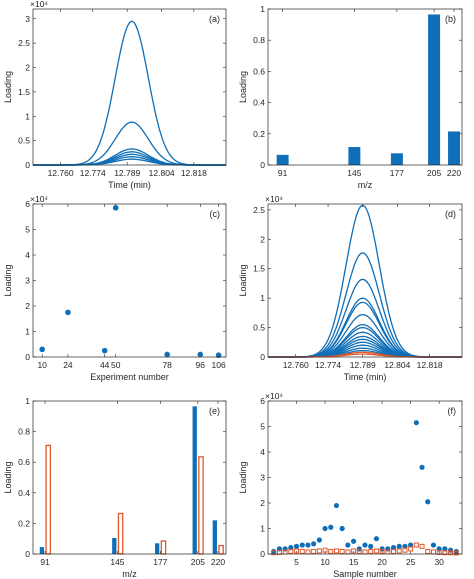 This screenshot has height=579, width=474. What do you see at coordinates (283, 173) in the screenshot?
I see `x-tick-label: 91` at bounding box center [283, 173].